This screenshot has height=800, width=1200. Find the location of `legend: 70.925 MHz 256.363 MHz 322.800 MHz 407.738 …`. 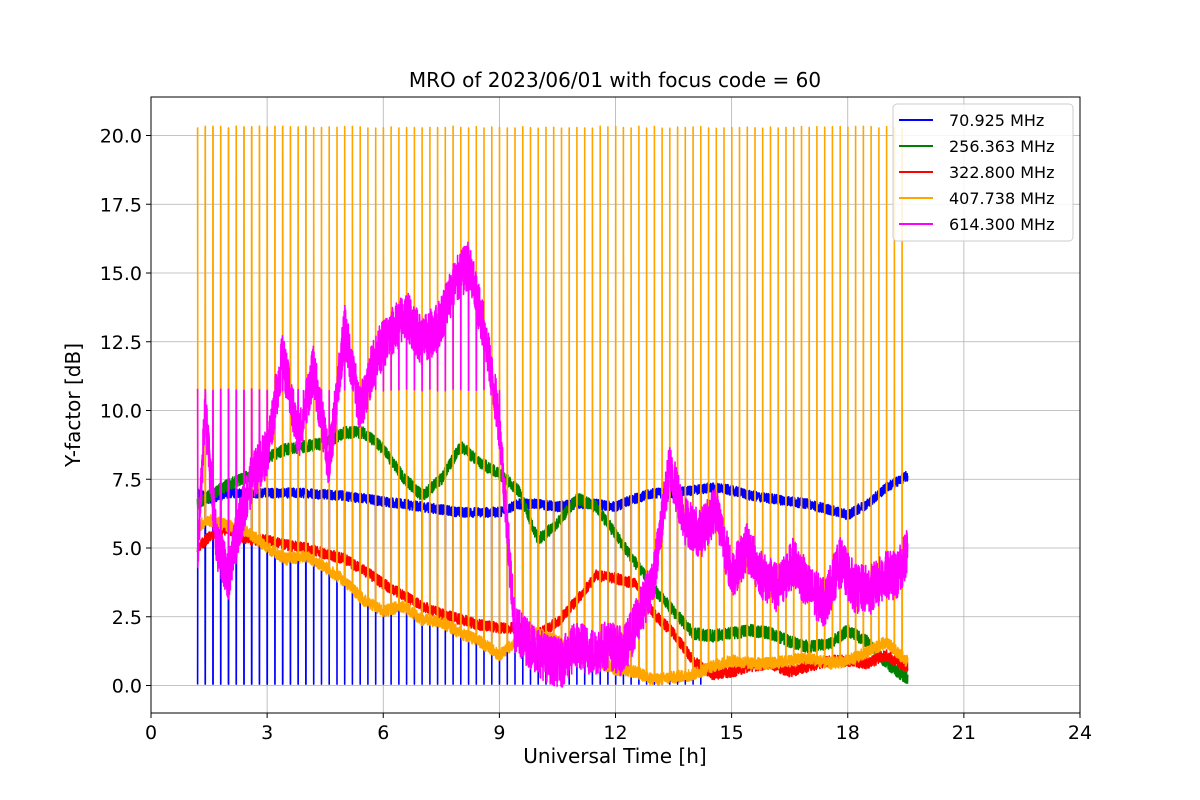

legend: 70.925 MHz 256.363 MHz 322.800 MHz 407.738 … is located at coordinates (983, 172).